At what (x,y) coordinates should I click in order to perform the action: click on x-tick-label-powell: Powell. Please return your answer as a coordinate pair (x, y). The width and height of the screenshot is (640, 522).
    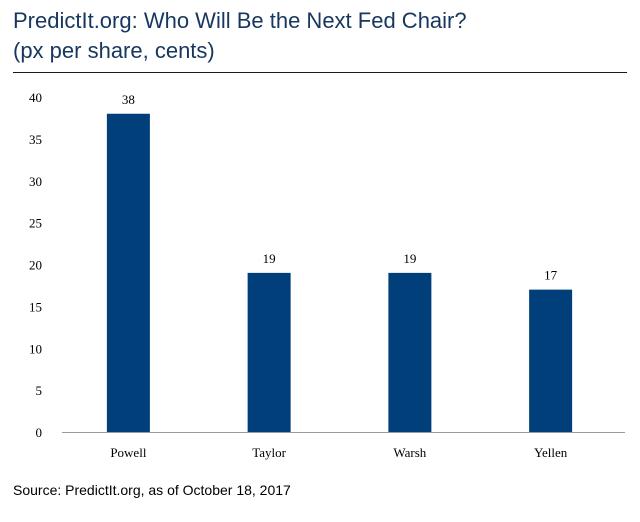
    Looking at the image, I should click on (128, 452).